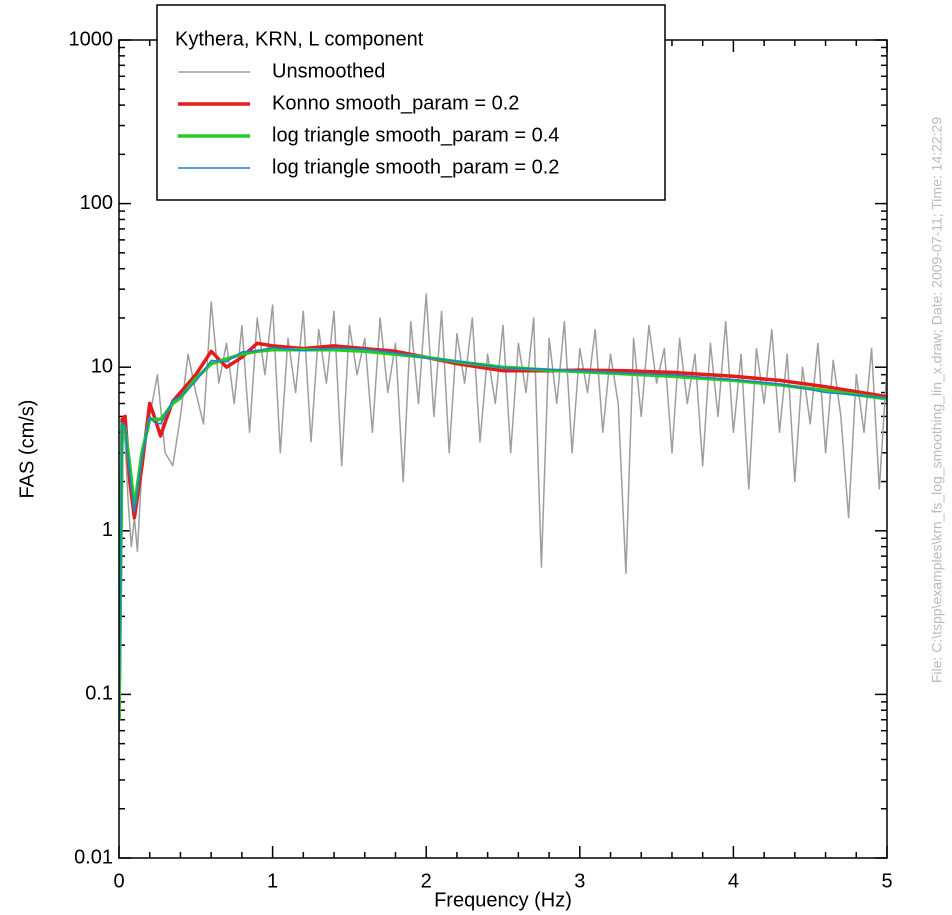 This screenshot has width=952, height=915. I want to click on x-tick-label: 3, so click(579, 881).